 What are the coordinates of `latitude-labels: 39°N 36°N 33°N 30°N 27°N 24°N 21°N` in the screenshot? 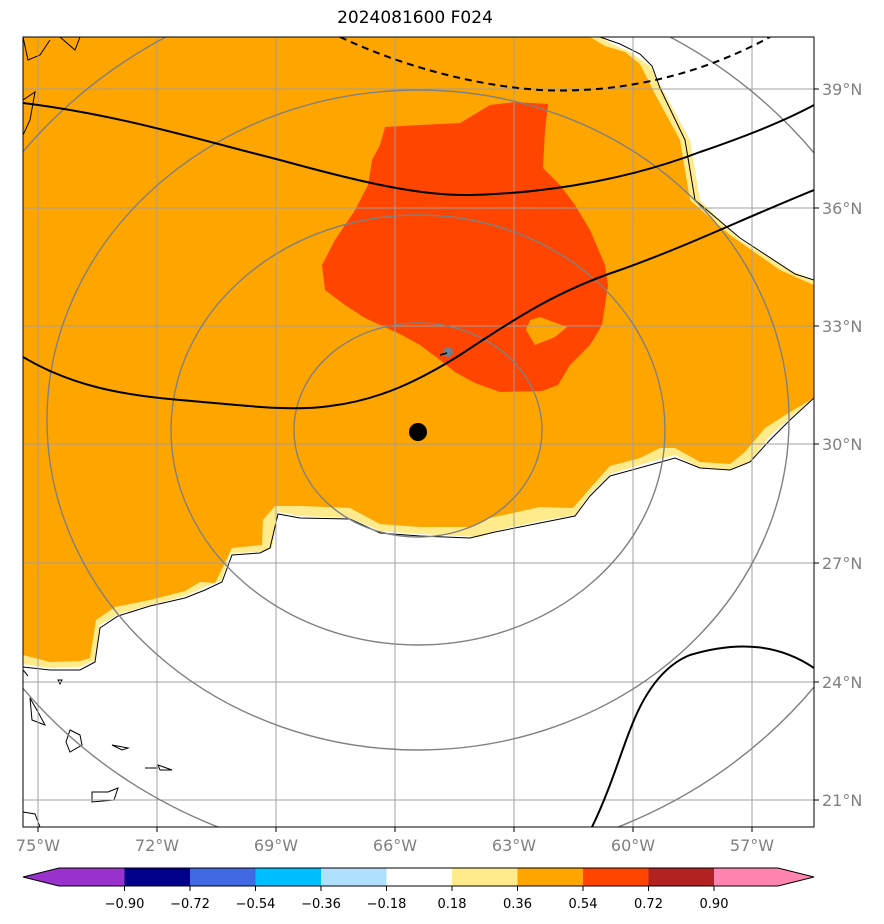 It's located at (842, 445).